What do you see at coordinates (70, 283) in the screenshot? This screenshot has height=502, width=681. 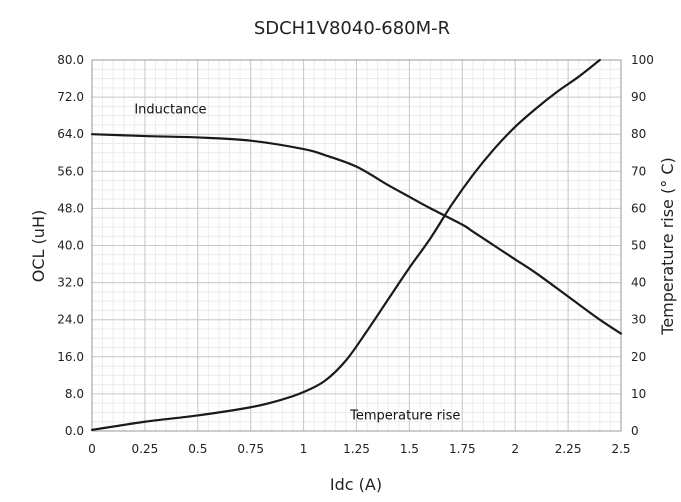 I see `y-tick-label: 32.0` at bounding box center [70, 283].